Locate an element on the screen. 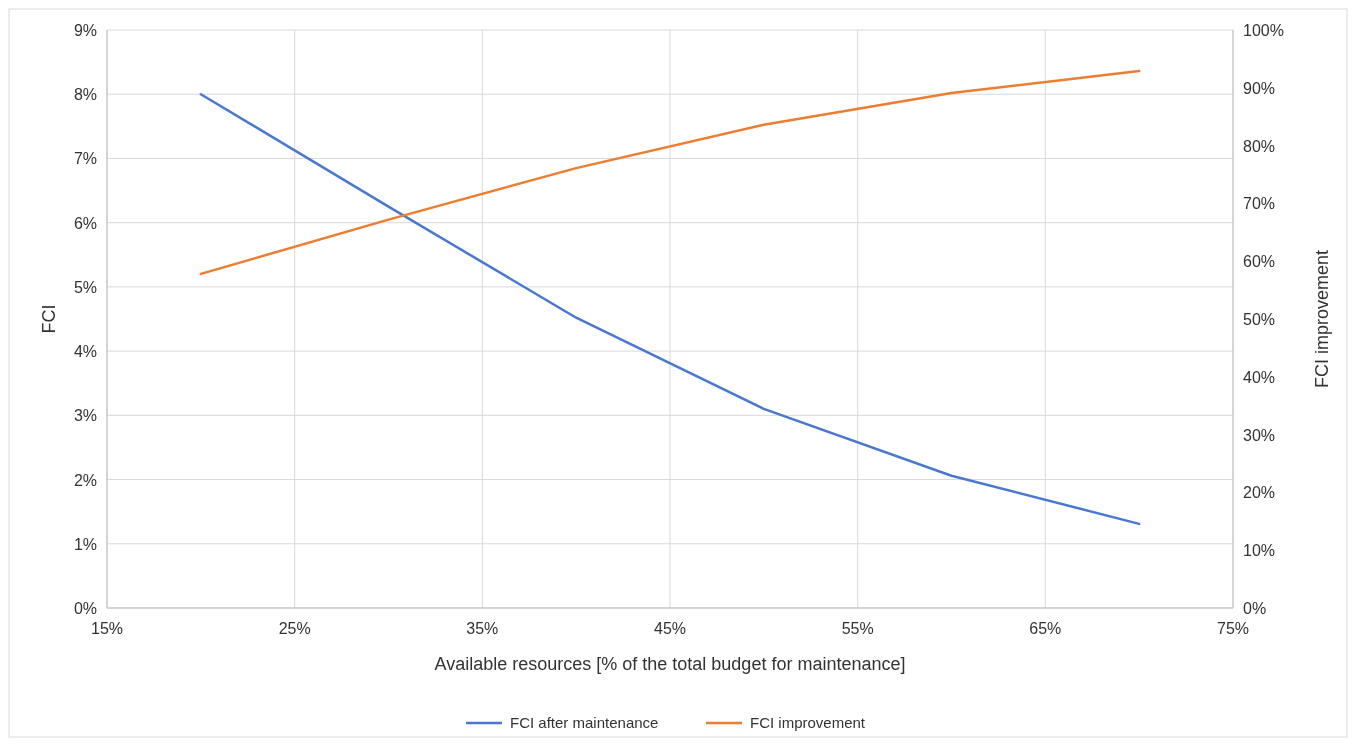  y2-tick-label: 40% is located at coordinates (1259, 377).